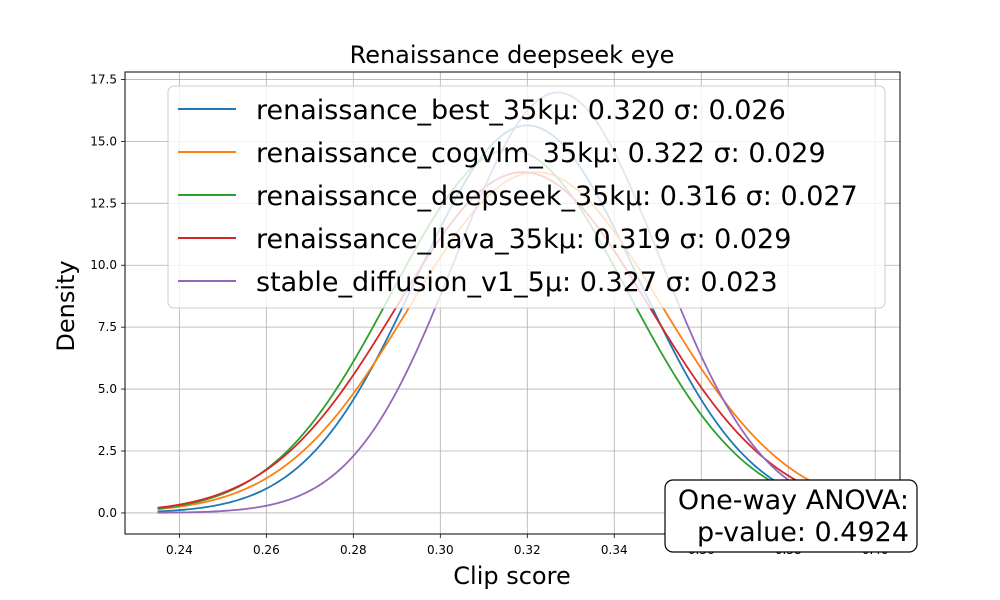  Describe the element at coordinates (793, 500) in the screenshot. I see `anova-title: One-way ANOVA:` at that location.